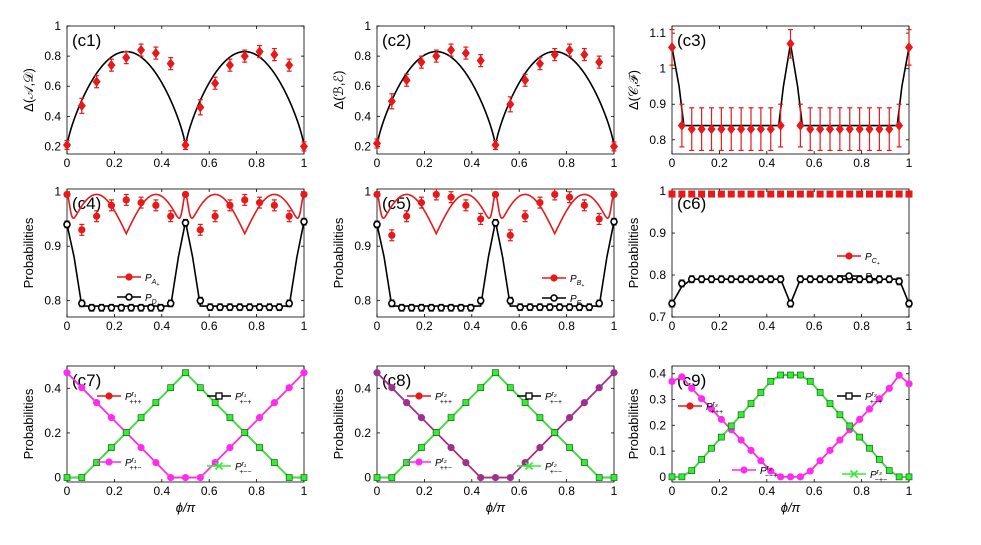 The height and width of the screenshot is (545, 981). I want to click on series-P-E-, so click(495, 264).